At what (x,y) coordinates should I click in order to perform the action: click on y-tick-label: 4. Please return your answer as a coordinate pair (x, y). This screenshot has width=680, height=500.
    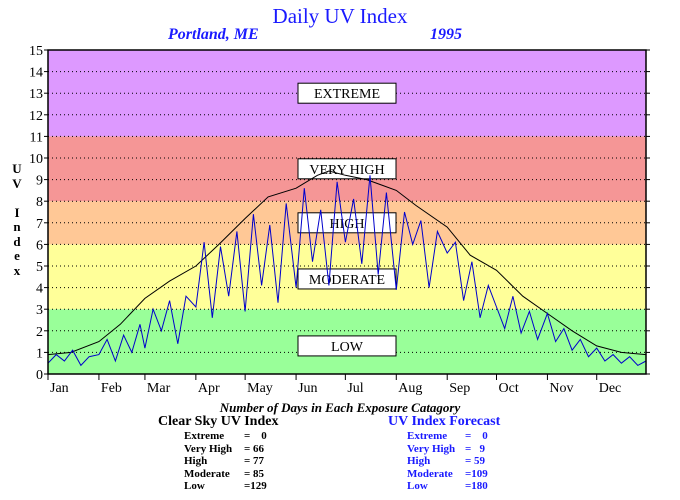
    Looking at the image, I should click on (39, 289).